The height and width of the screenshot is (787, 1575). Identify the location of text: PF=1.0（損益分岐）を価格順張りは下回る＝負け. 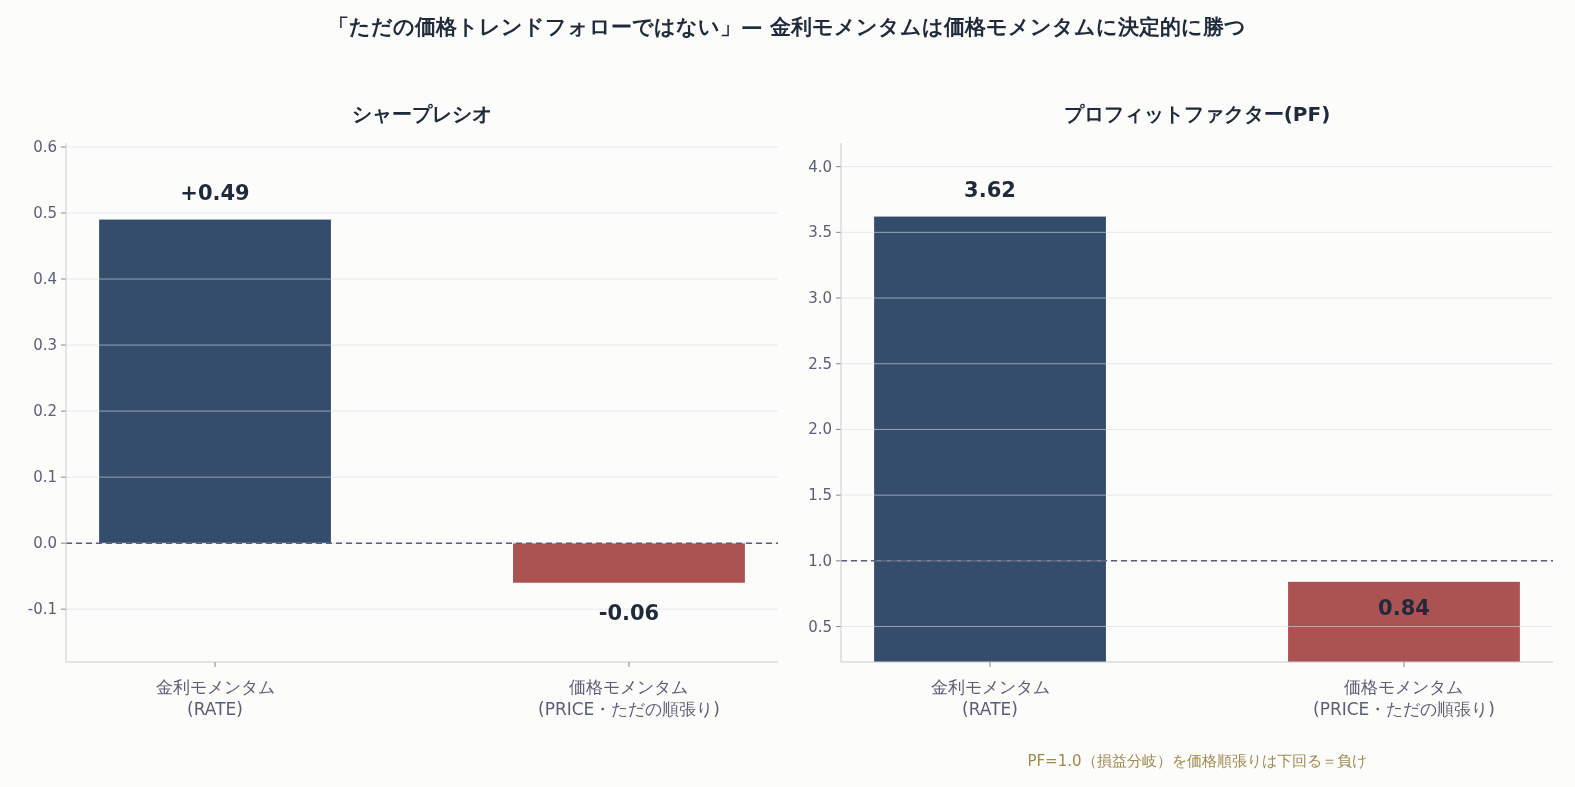
(1197, 761).